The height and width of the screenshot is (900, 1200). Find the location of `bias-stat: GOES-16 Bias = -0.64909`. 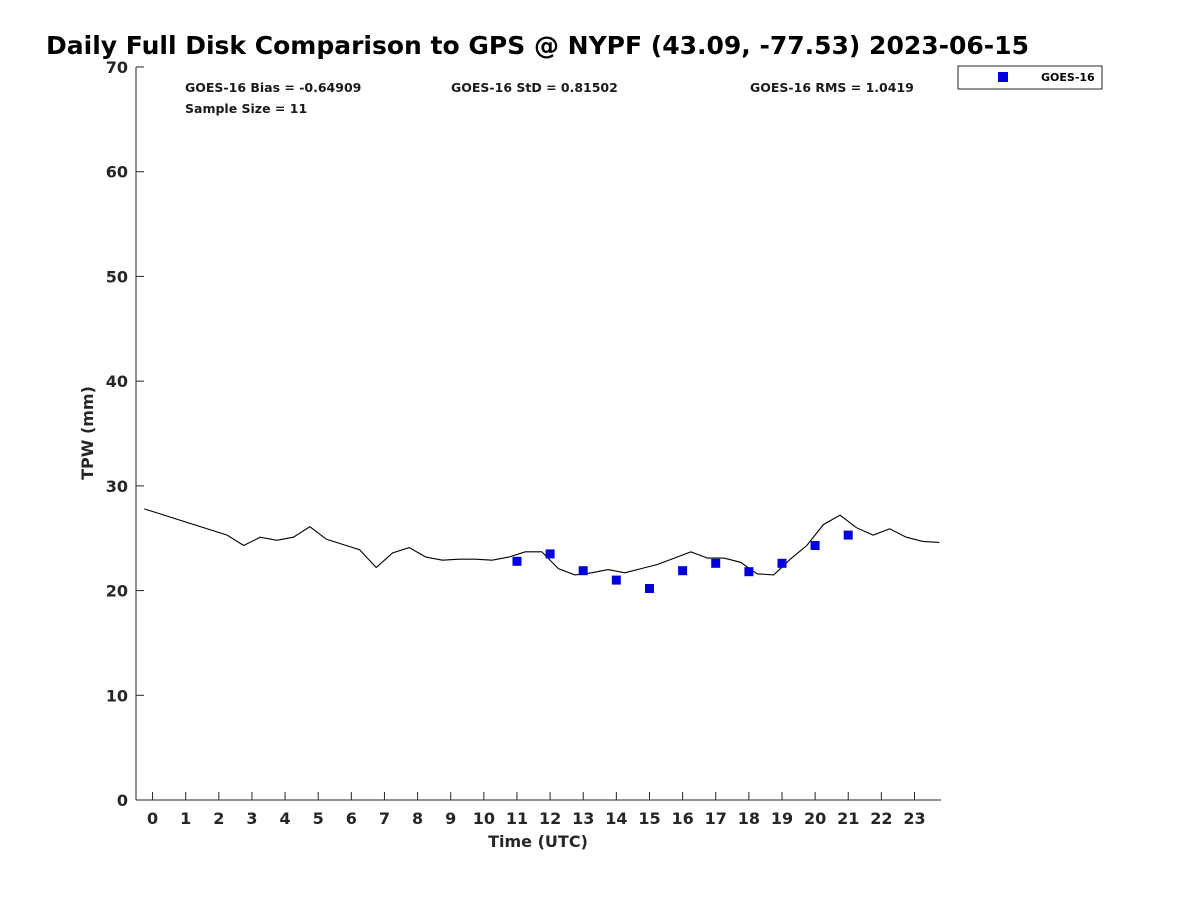

bias-stat: GOES-16 Bias = -0.64909 is located at coordinates (273, 87).